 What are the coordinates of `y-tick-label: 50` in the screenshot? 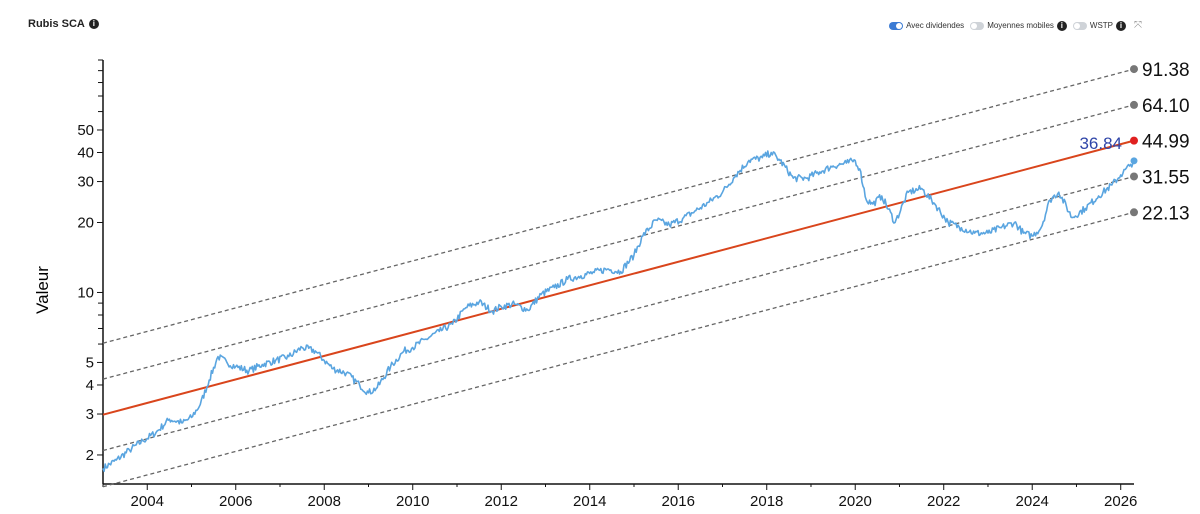 It's located at (85, 130).